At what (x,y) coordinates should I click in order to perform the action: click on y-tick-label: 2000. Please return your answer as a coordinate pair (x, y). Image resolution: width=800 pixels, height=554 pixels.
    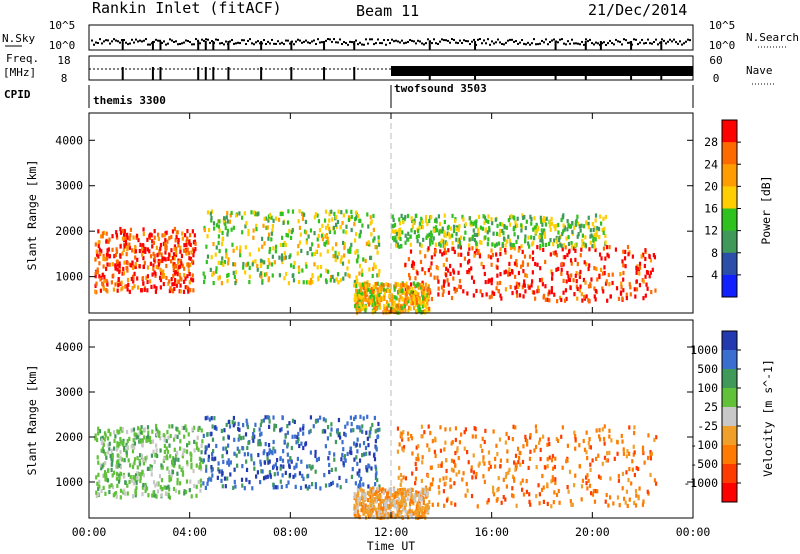
    Looking at the image, I should click on (69, 437).